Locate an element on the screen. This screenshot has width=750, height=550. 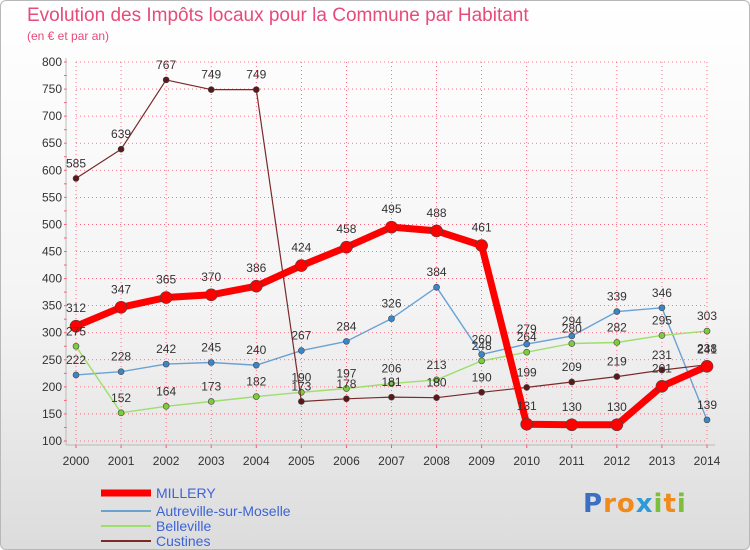
data-label-custines: 241 is located at coordinates (707, 350).